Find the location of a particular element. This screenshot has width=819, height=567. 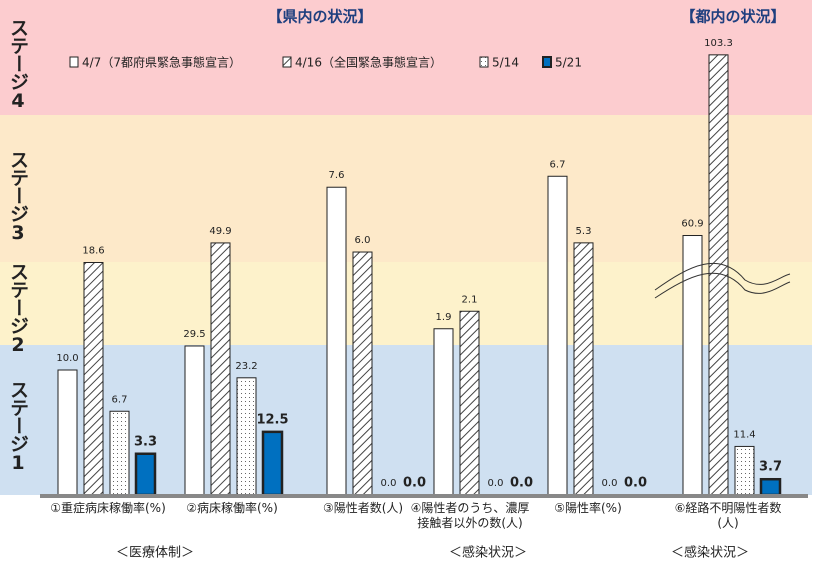

legend-label: 4/16（全国緊急事態宣言） is located at coordinates (368, 62).